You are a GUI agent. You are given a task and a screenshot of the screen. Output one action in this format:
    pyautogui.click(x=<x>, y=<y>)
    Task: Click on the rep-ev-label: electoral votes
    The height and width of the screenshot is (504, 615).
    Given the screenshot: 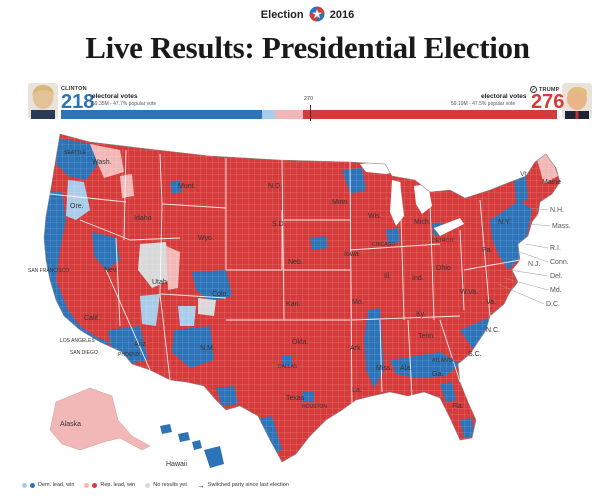 What is the action you would take?
    pyautogui.click(x=504, y=96)
    